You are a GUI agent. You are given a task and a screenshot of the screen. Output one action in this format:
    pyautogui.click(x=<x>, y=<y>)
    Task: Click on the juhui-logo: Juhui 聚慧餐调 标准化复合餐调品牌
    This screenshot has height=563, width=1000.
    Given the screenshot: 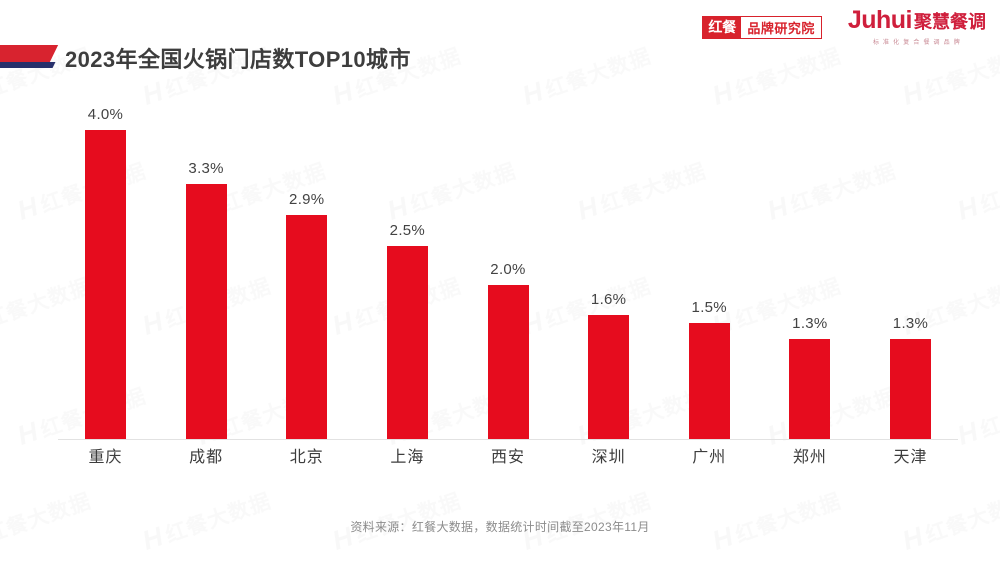 What is the action you would take?
    pyautogui.click(x=917, y=27)
    